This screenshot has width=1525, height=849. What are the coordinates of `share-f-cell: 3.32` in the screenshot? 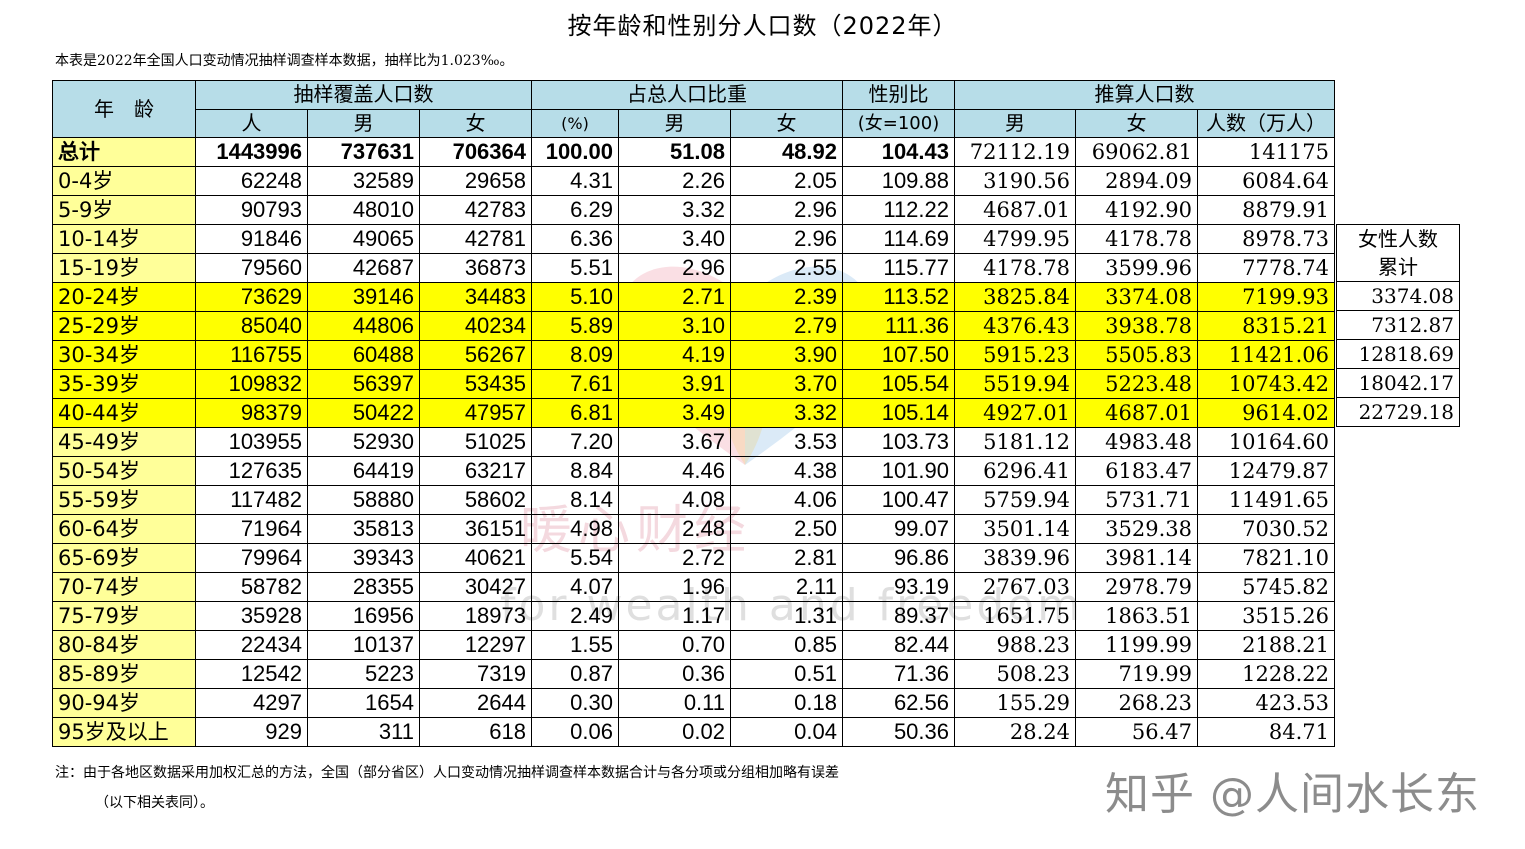 It's located at (786, 413).